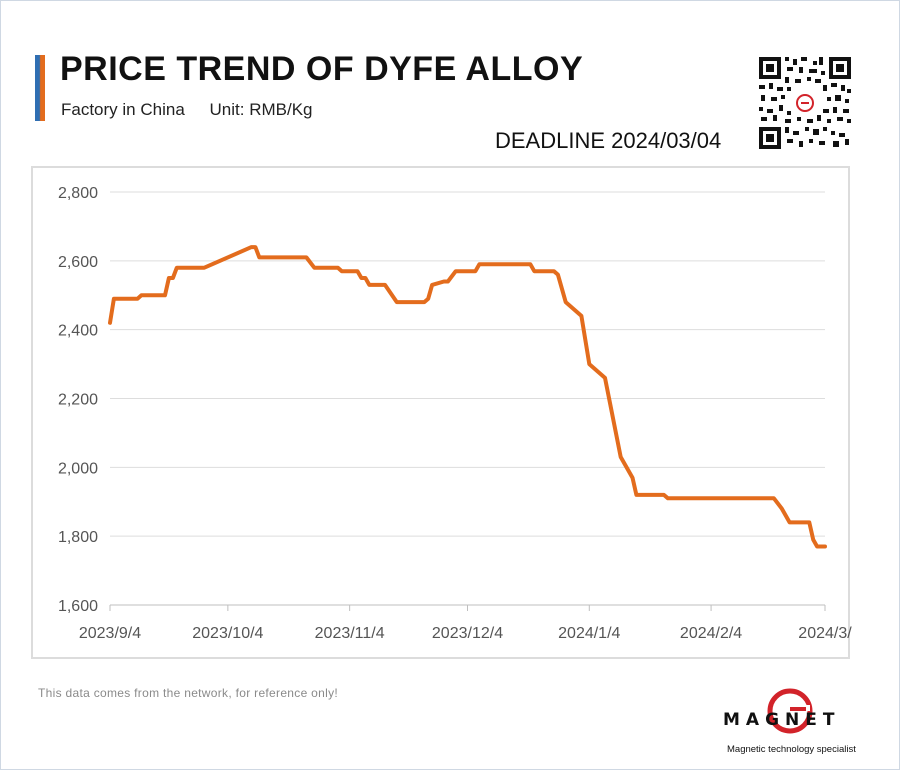 The image size is (900, 770). I want to click on brand-name: MAGNET, so click(782, 720).